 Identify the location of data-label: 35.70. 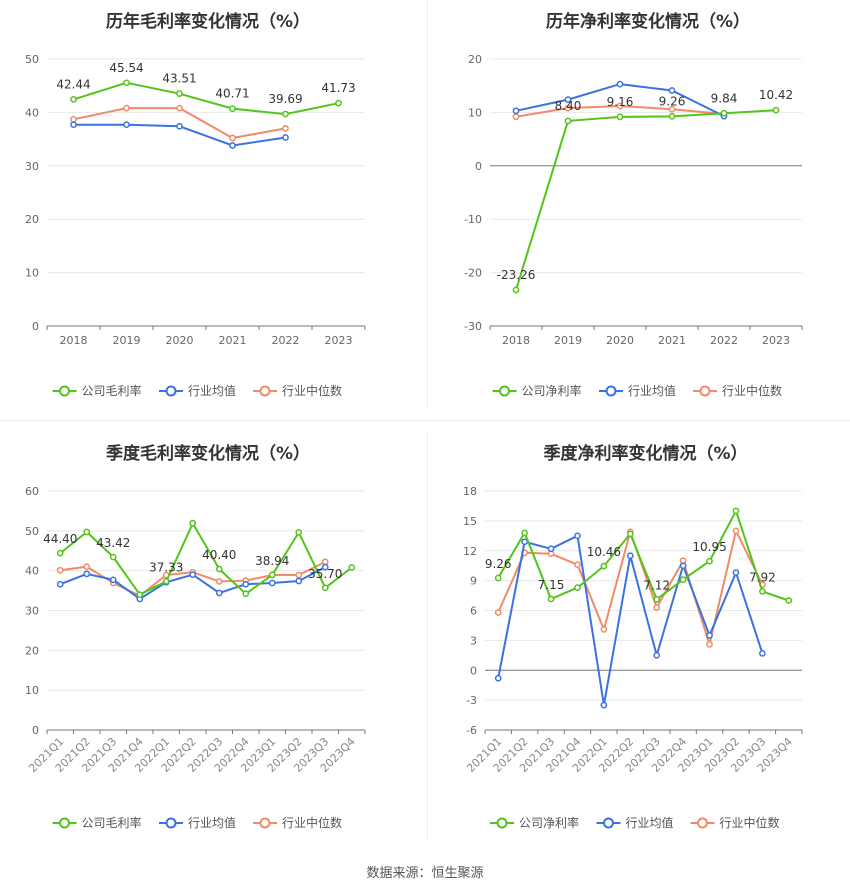
(325, 574).